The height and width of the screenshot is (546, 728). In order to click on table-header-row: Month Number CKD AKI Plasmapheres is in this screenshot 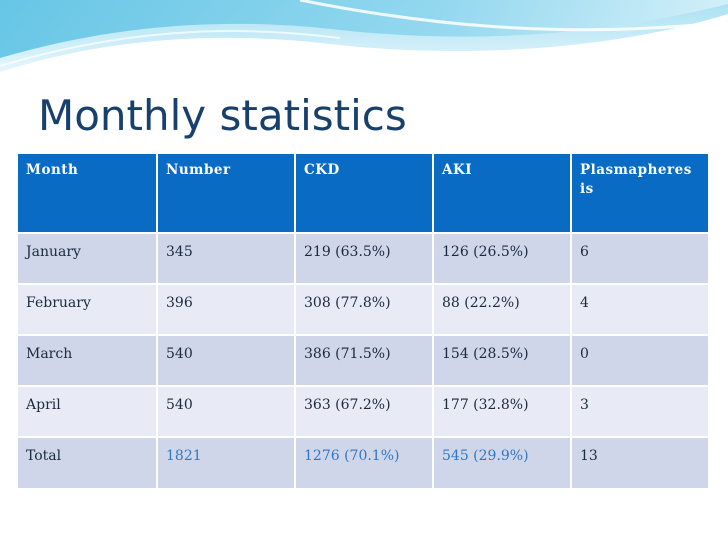, I will do `click(363, 193)`.